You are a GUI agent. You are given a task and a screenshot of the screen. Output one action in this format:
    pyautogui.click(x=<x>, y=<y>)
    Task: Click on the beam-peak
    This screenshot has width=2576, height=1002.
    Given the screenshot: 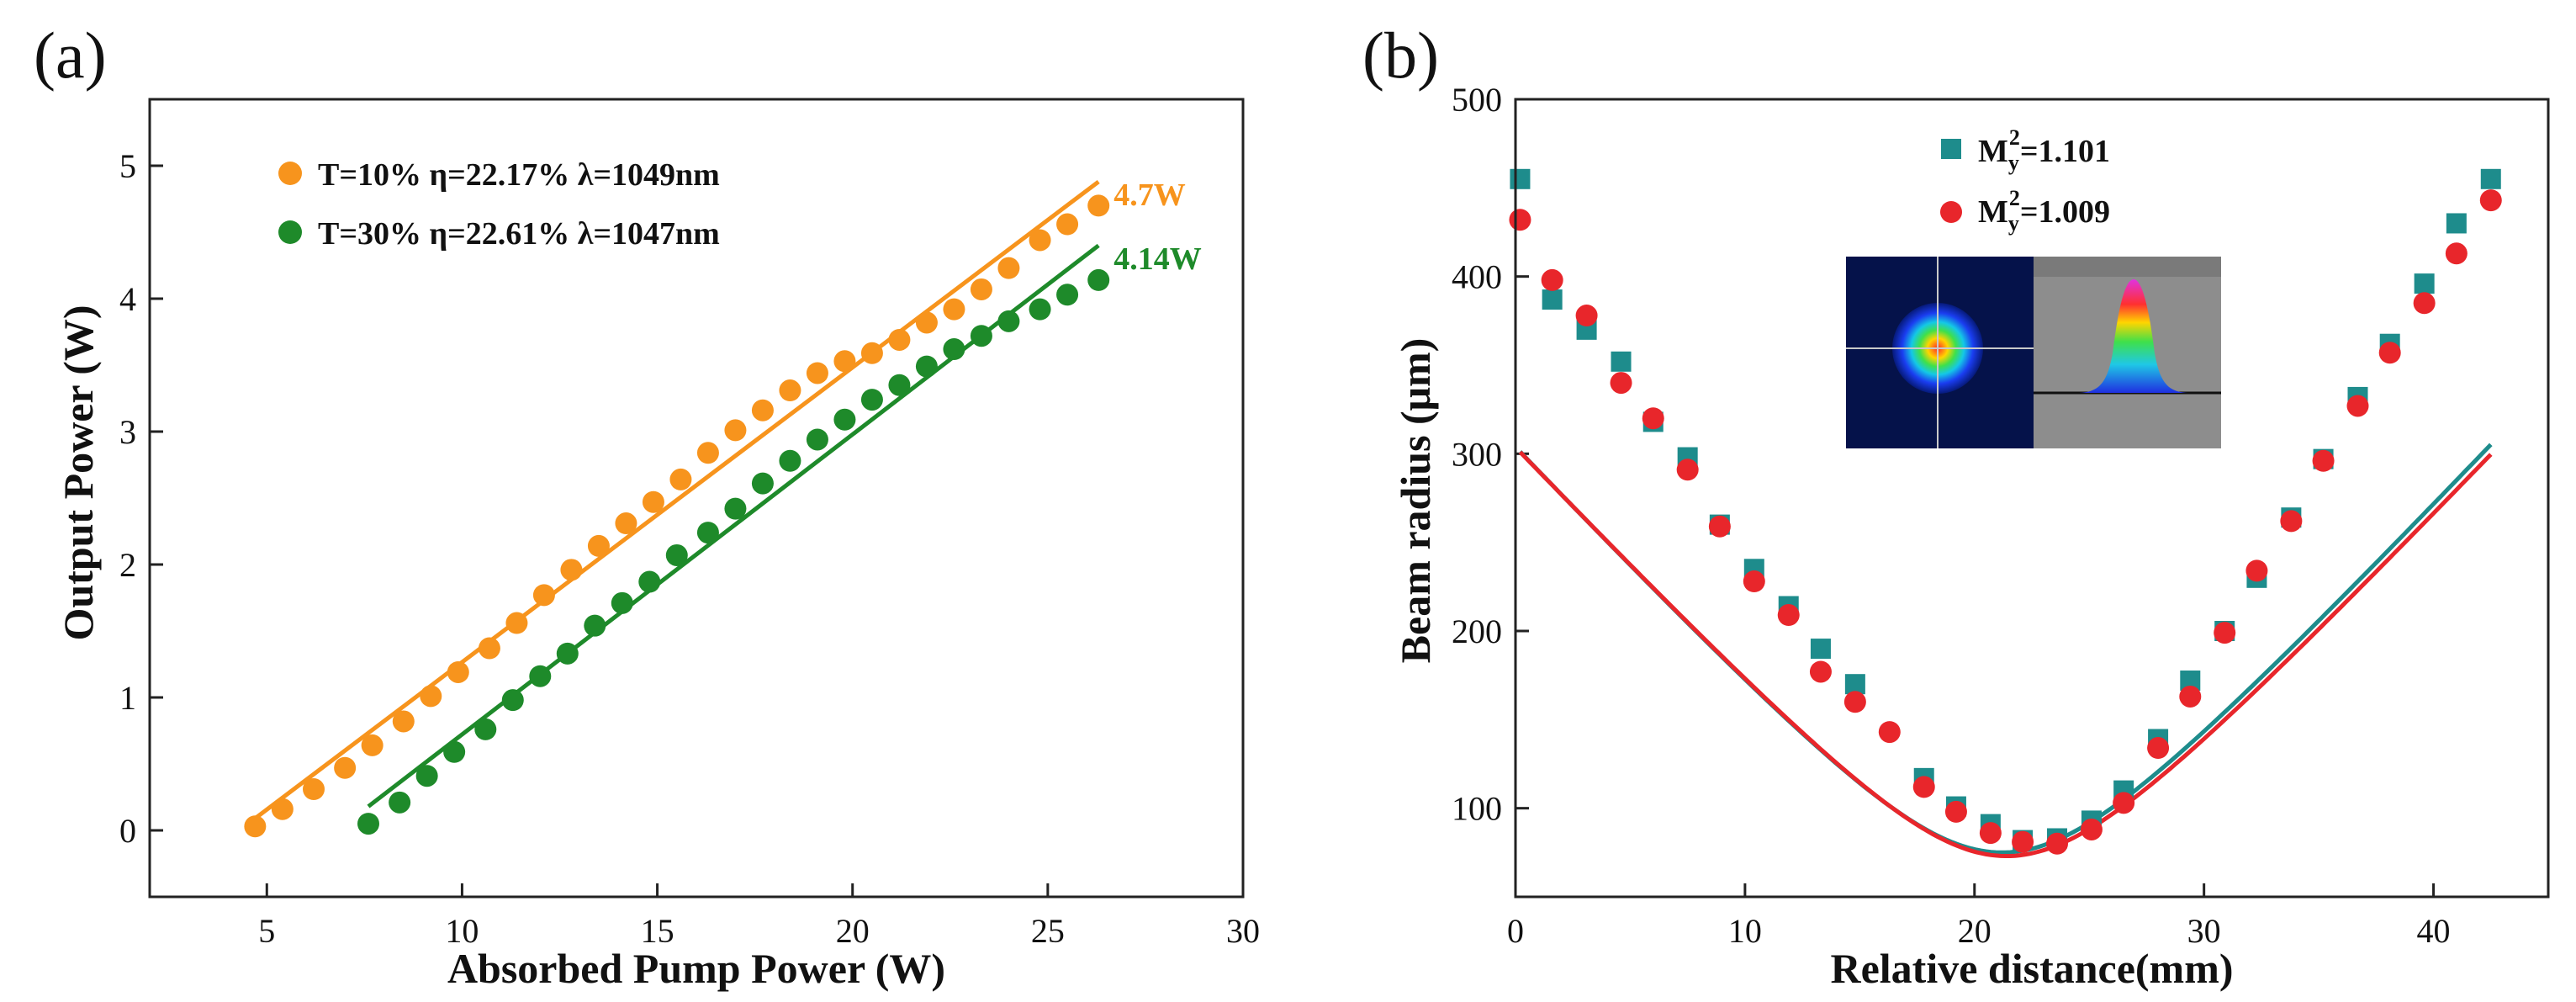 What is the action you would take?
    pyautogui.click(x=2133, y=336)
    